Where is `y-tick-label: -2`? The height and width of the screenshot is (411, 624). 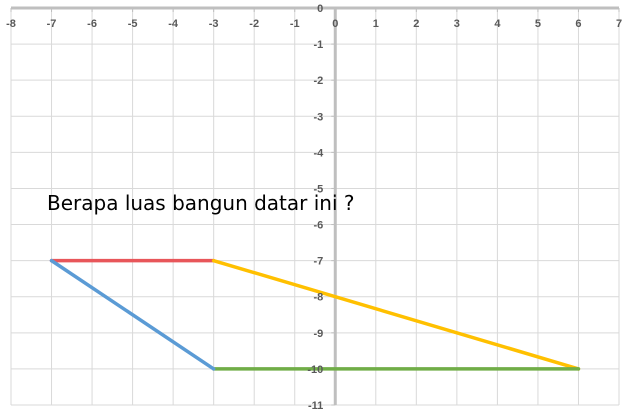 y-tick-label: -2 is located at coordinates (318, 81).